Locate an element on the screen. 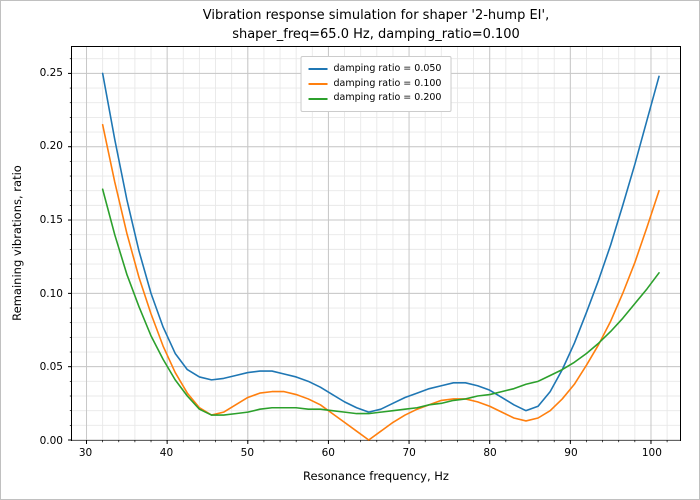  x-tick-label: 80 is located at coordinates (490, 453).